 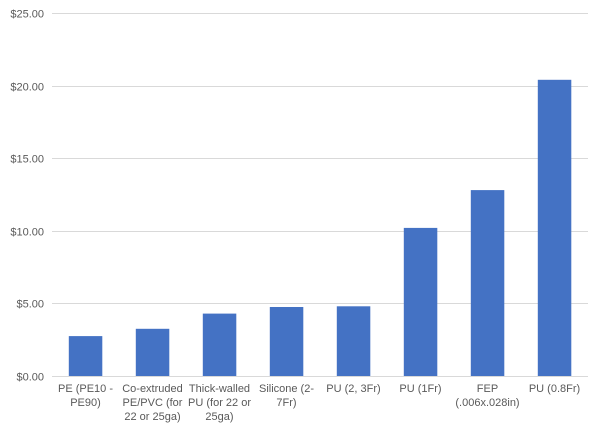 I want to click on x-tick-label: FEP (.006x.028in), so click(x=487, y=396).